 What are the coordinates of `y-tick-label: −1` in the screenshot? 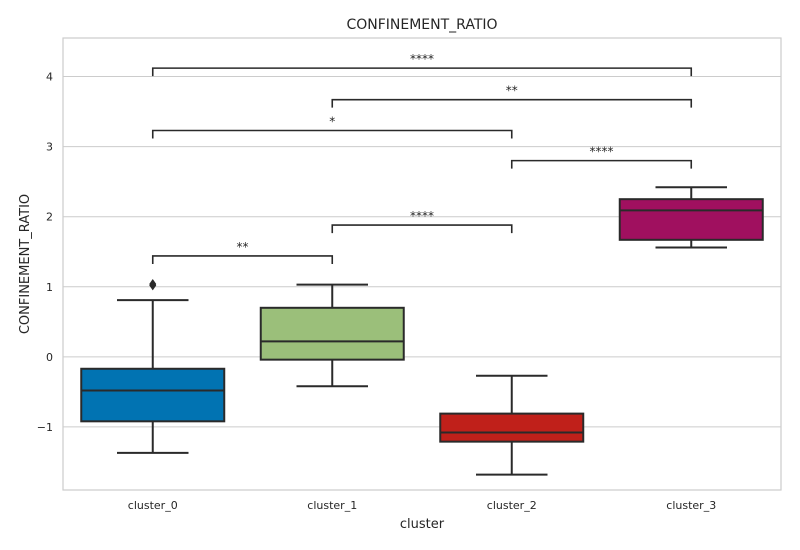 It's located at (45, 427).